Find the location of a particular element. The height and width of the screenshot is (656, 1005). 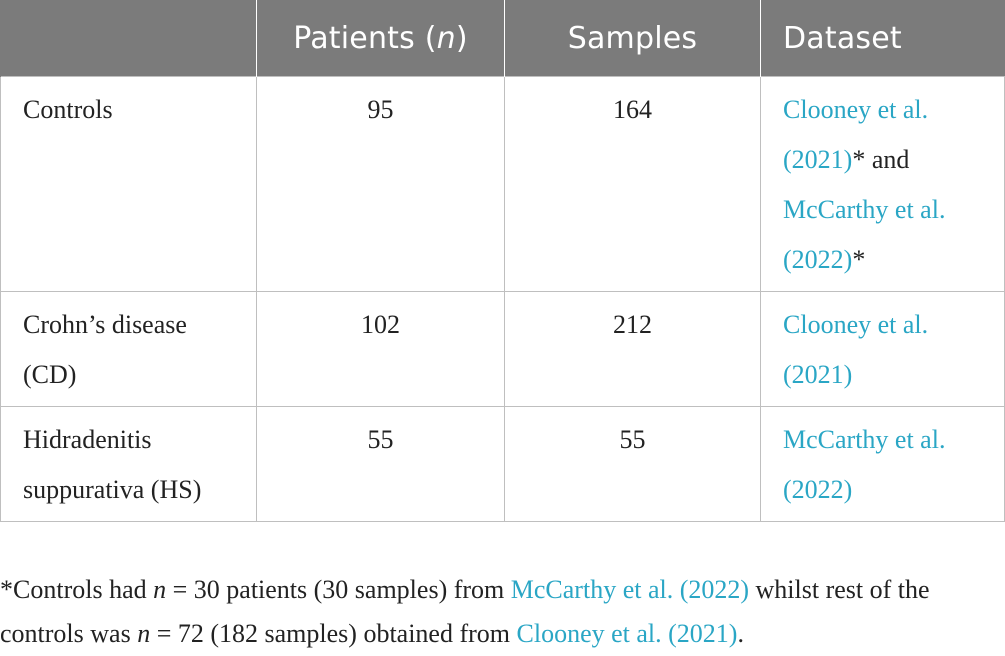

footnote-text: whilst rest of the is located at coordinates (839, 589).